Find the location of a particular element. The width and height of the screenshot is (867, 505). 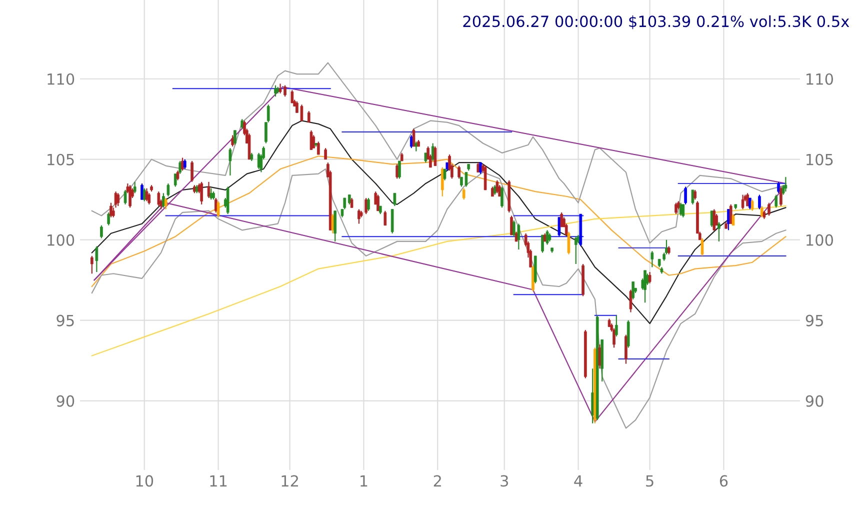

y2-tick-label: 95 is located at coordinates (814, 320).